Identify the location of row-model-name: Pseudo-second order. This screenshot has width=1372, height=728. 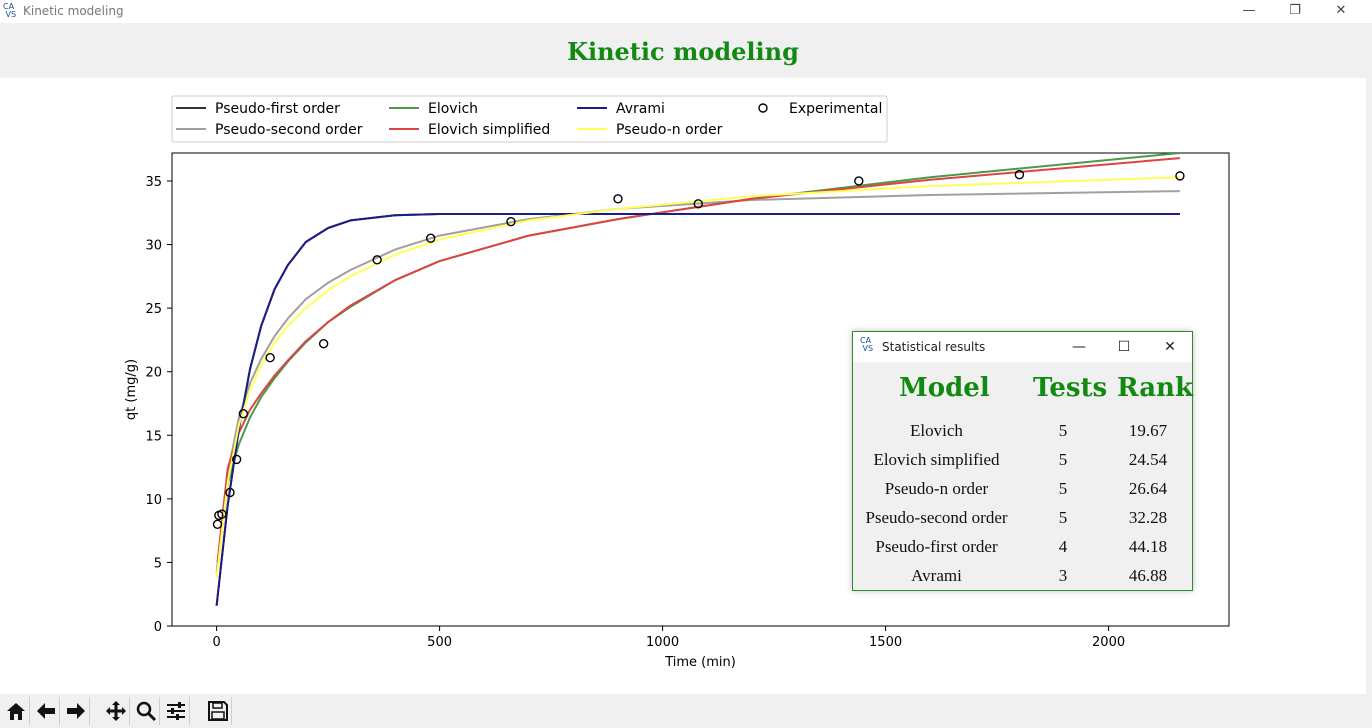
(936, 517).